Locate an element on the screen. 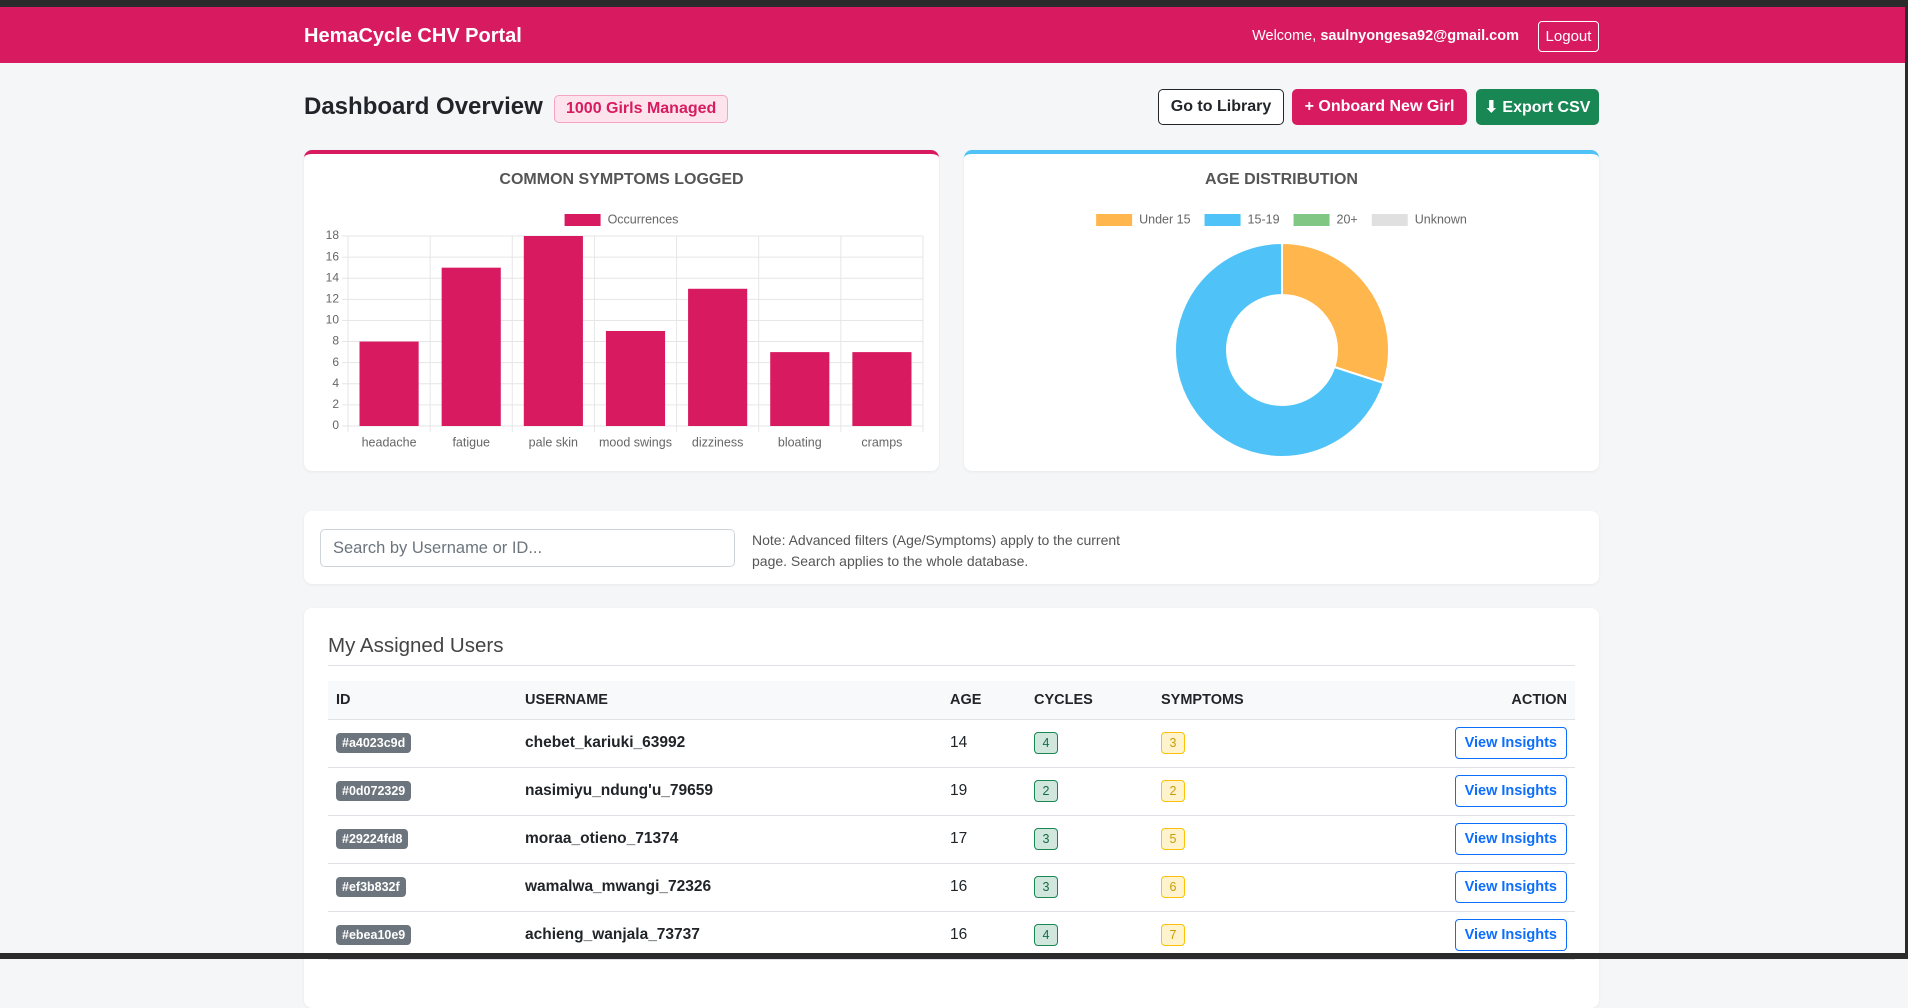 The height and width of the screenshot is (1008, 1908). y-tick-label: 18 is located at coordinates (333, 235).